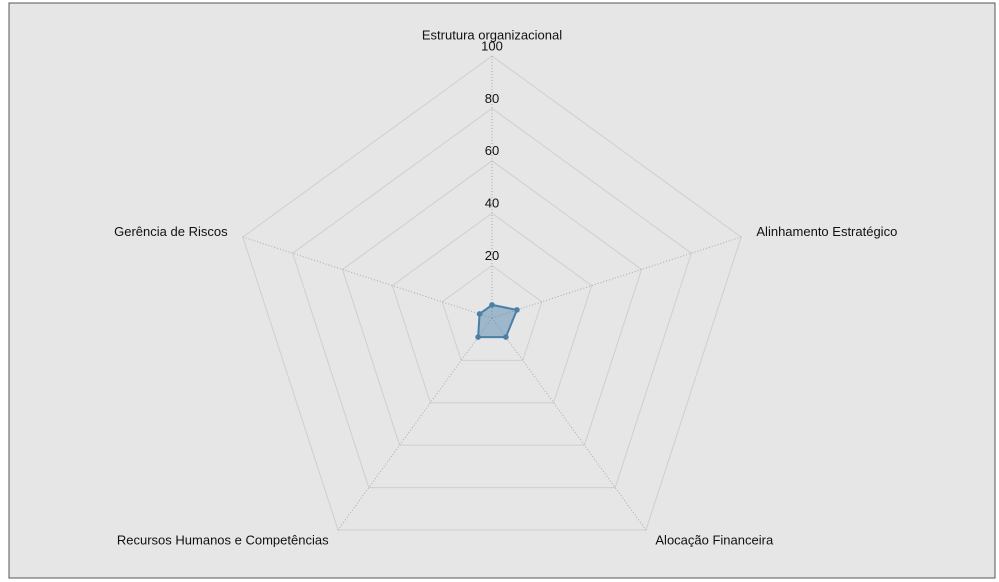 This screenshot has height=582, width=999. I want to click on axis-label: Gerência de Riscos, so click(171, 231).